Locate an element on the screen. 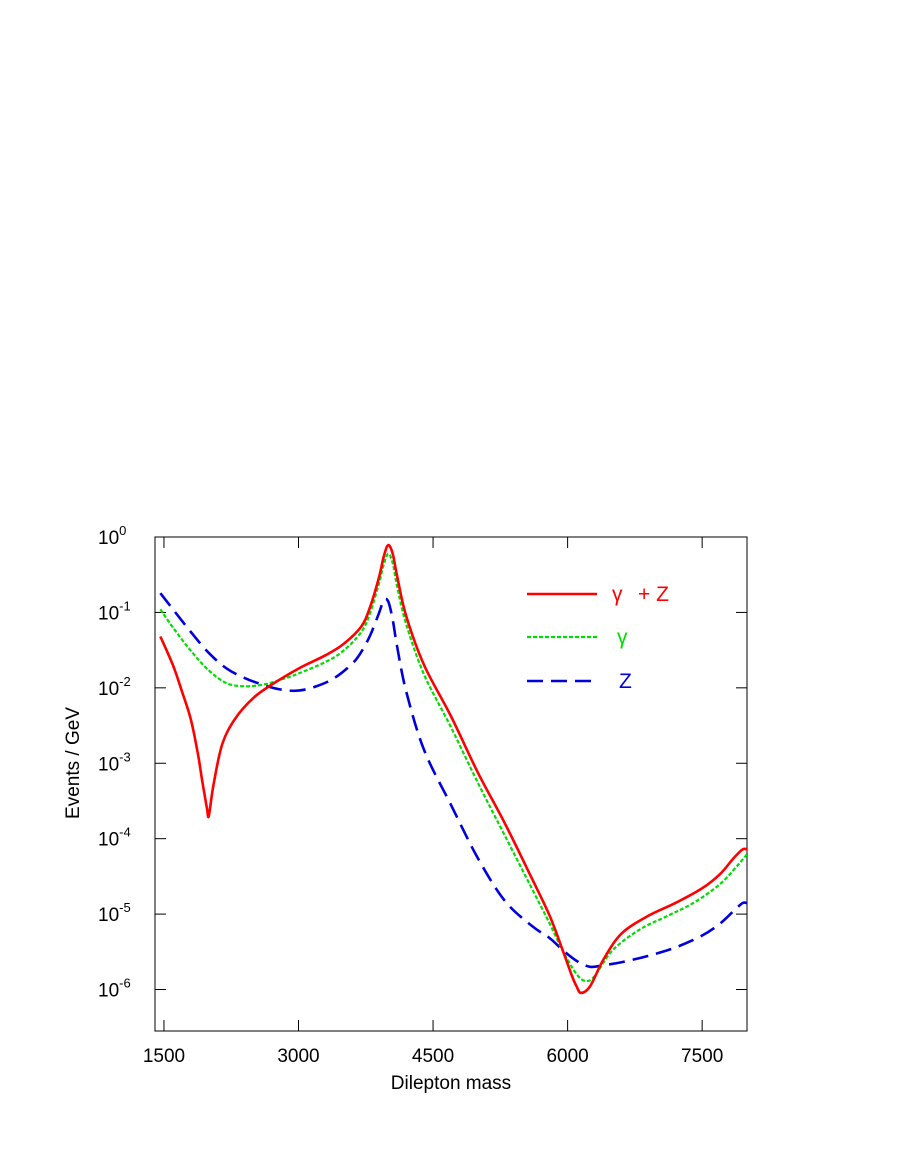 The image size is (900, 1164). legend-label-gamma-plus-z-suffix: + Z is located at coordinates (653, 594).